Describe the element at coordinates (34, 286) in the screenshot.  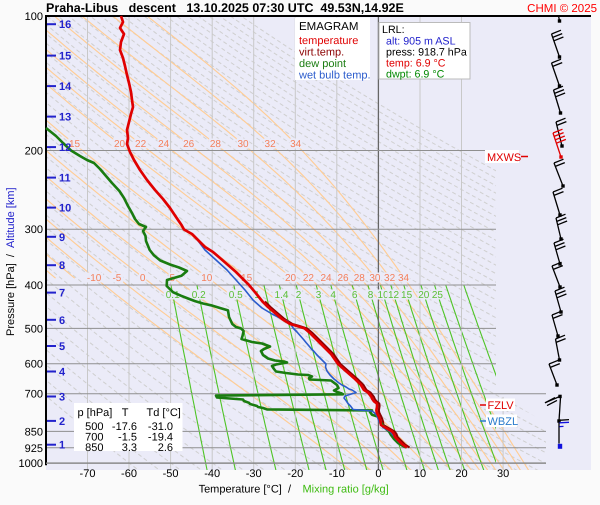
I see `svg-text: 400` at that location.